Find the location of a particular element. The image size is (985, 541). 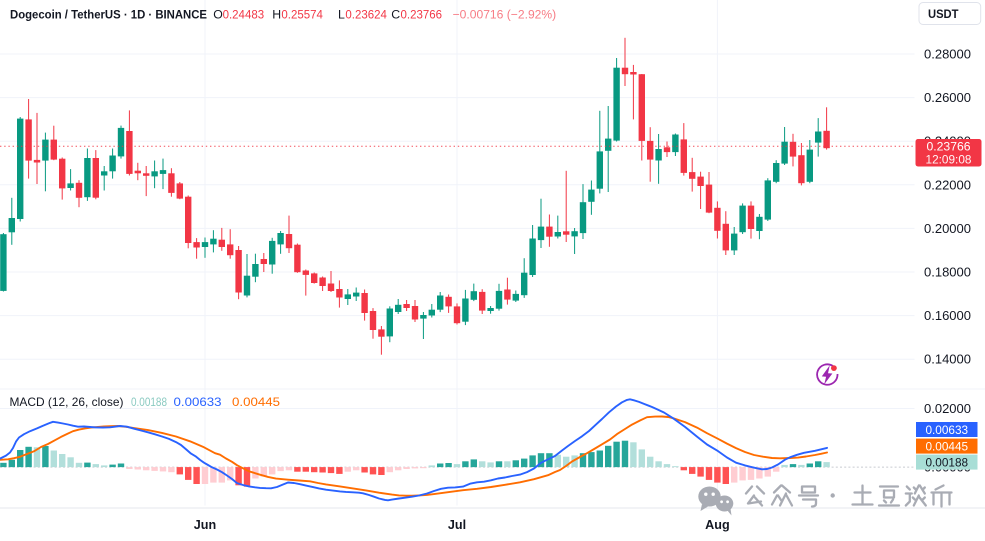

svg-text: 0.20000 is located at coordinates (947, 229).